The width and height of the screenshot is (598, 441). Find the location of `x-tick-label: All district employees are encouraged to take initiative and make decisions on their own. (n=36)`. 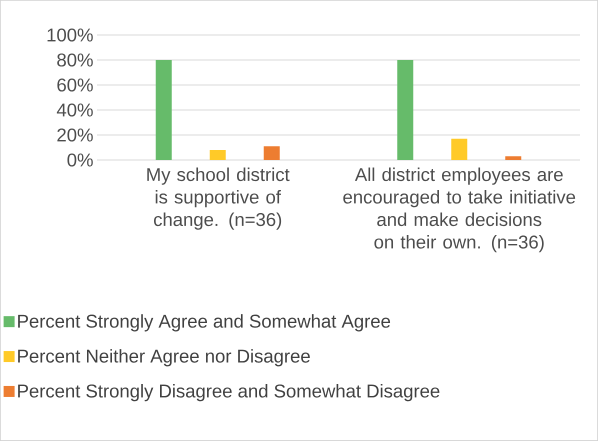

x-tick-label: All district employees are encouraged to take initiative and make decisions on their own. (n=36) is located at coordinates (459, 210).